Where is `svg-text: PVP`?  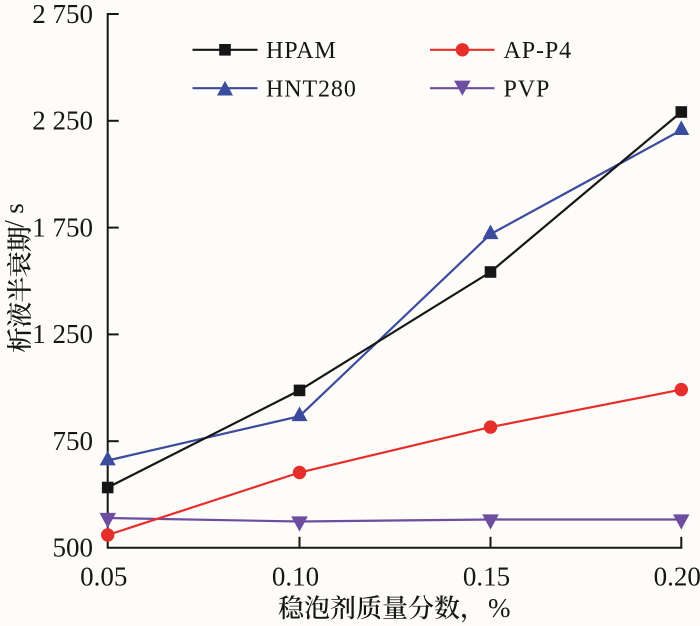 svg-text: PVP is located at coordinates (527, 90).